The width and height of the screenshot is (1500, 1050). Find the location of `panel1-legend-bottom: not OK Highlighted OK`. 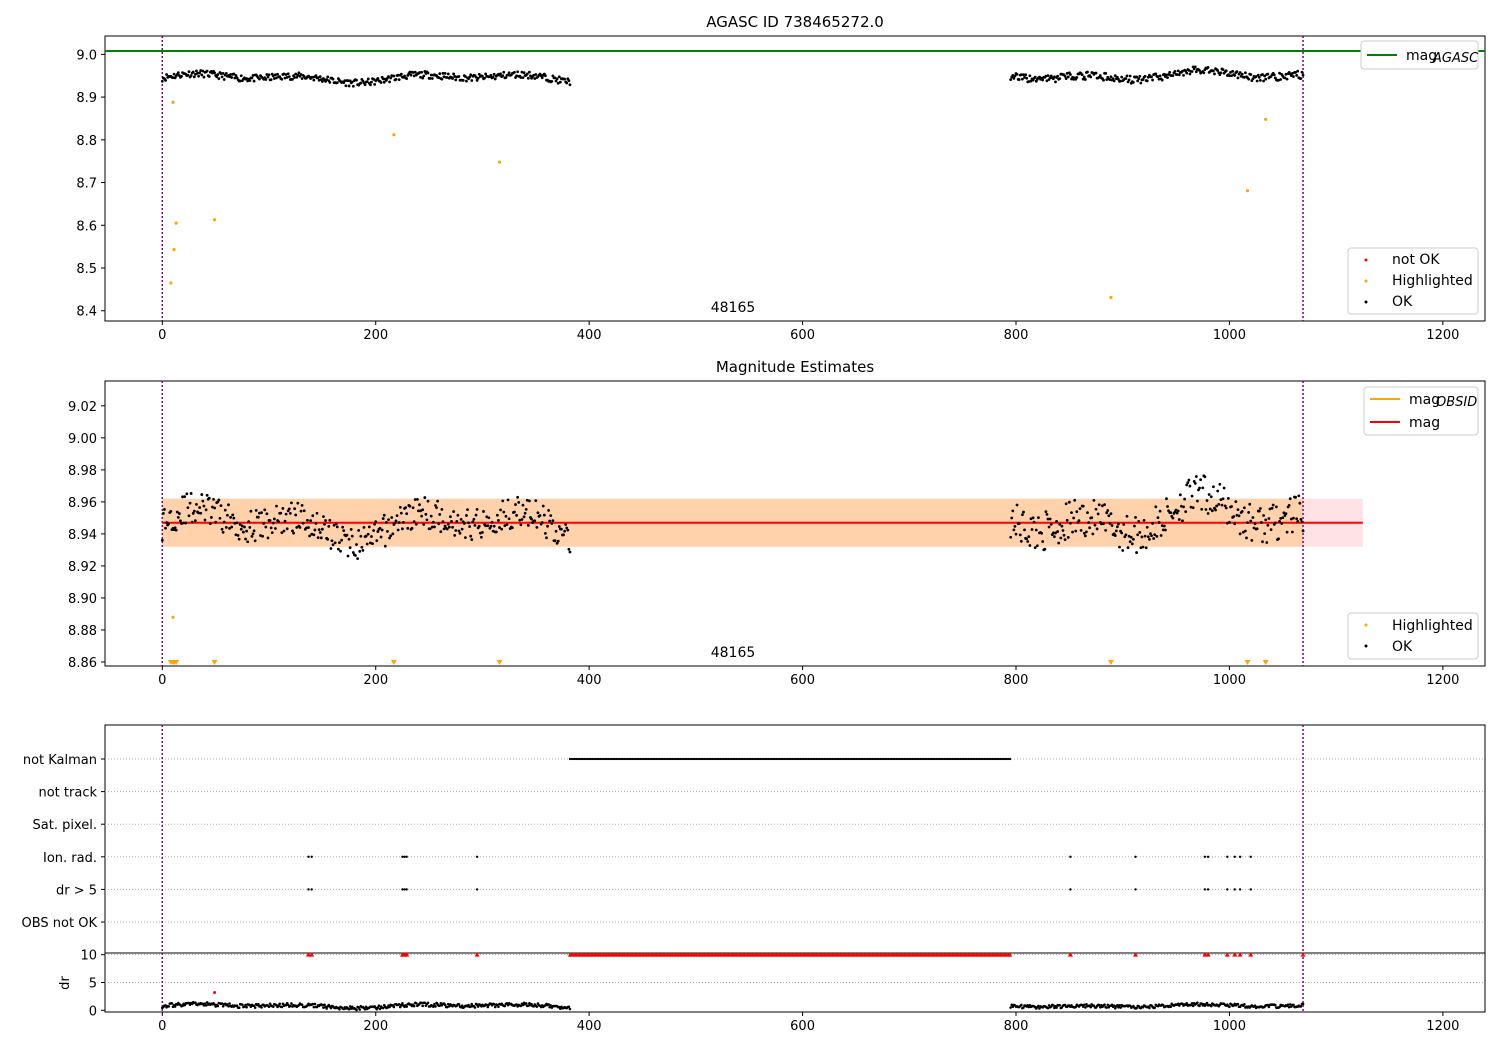

panel1-legend-bottom: not OK Highlighted OK is located at coordinates (1413, 281).